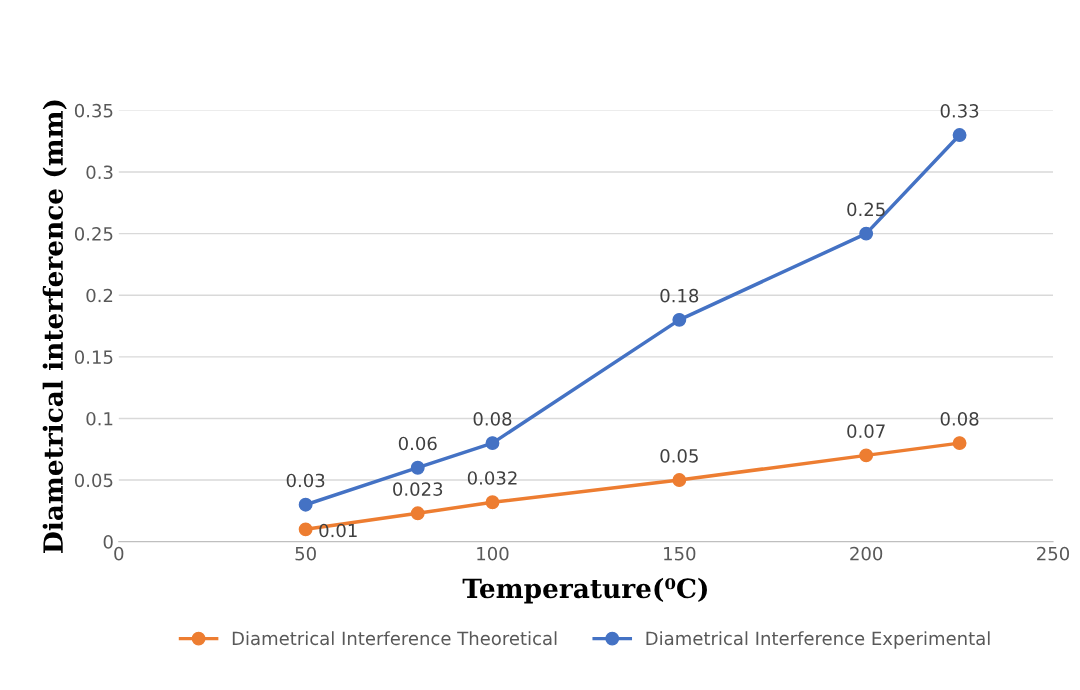  What do you see at coordinates (99, 172) in the screenshot?
I see `y-tick-label: 0.3` at bounding box center [99, 172].